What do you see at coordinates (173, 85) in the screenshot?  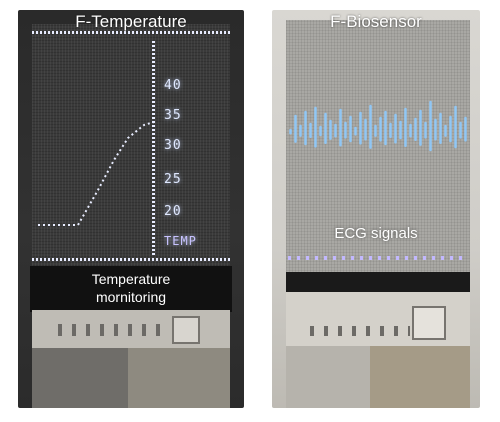 I see `temp-tick-40: 40` at bounding box center [173, 85].